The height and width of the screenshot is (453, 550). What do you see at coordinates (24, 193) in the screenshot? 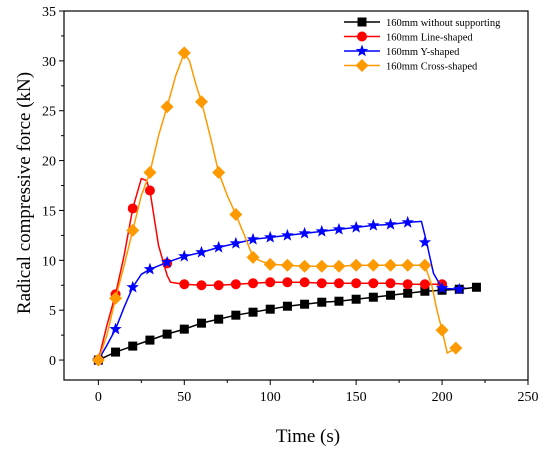
I see `y-axis-title: Radical compressive force (kN)` at bounding box center [24, 193].